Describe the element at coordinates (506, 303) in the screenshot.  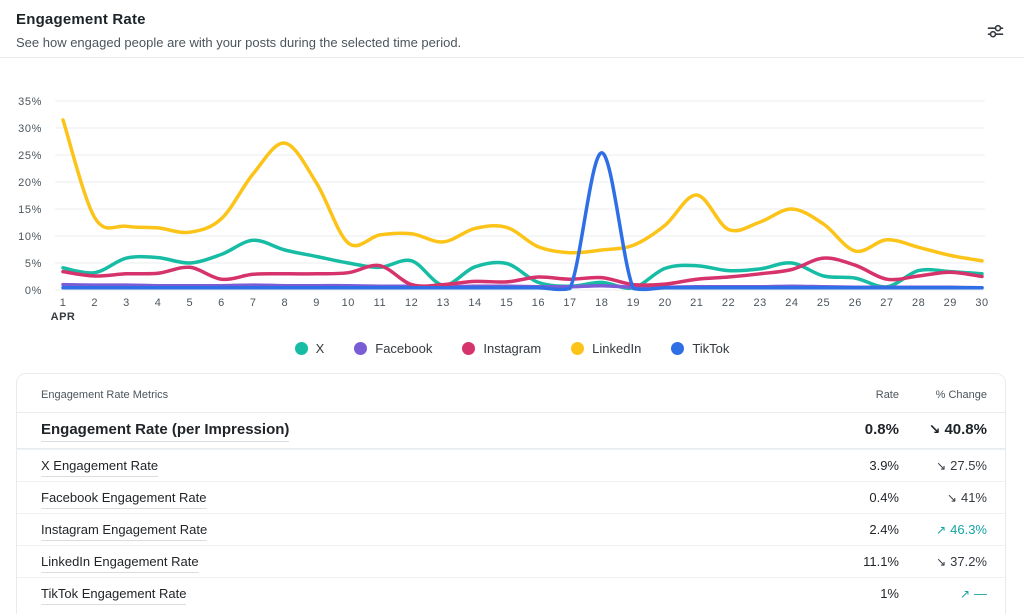
I see `x-axis-tick: 15` at that location.